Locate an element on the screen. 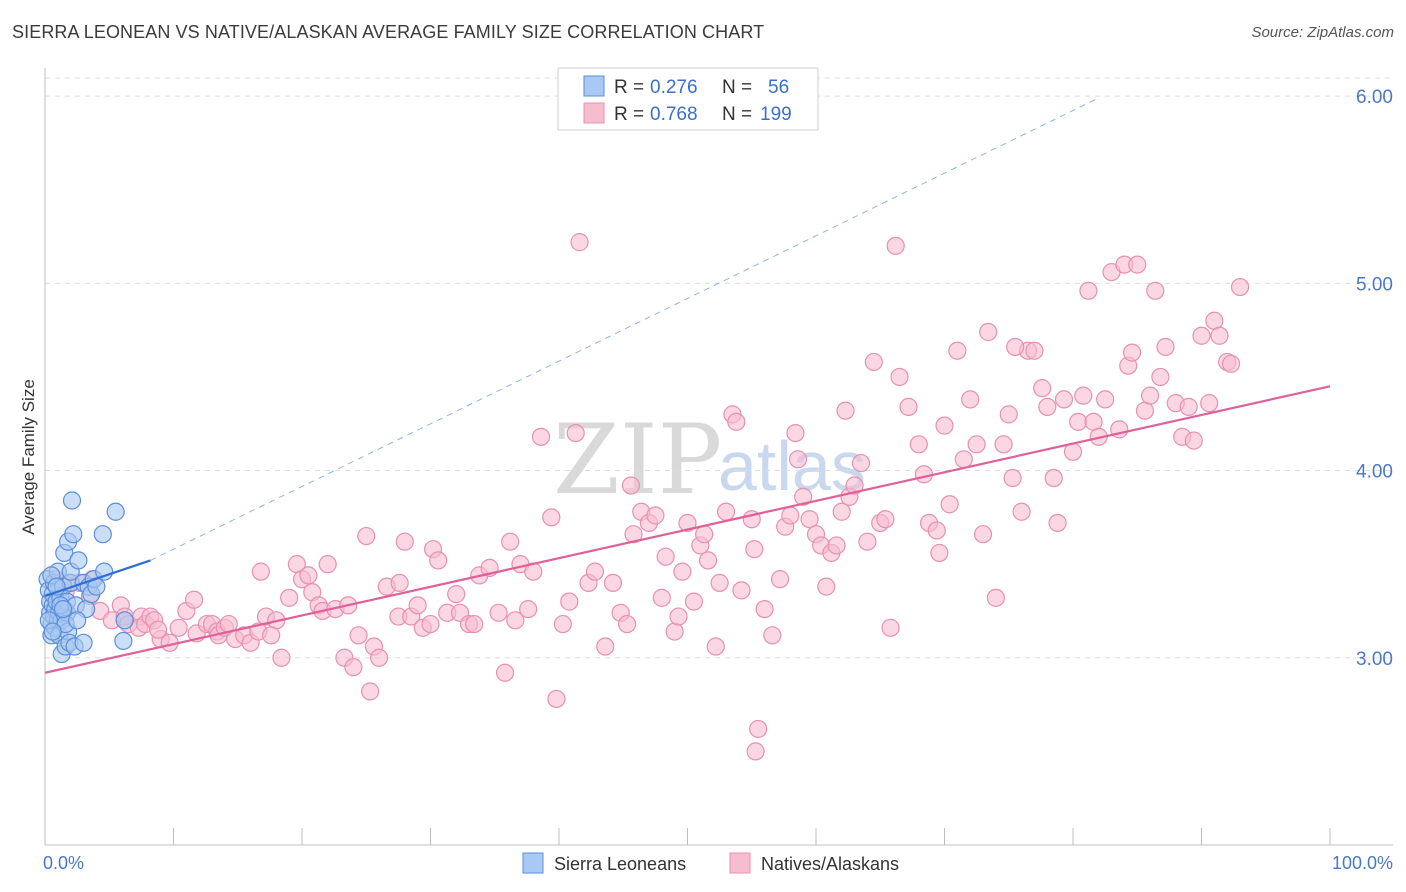  source-label: Source: ZipAtlas.com is located at coordinates (1322, 32).